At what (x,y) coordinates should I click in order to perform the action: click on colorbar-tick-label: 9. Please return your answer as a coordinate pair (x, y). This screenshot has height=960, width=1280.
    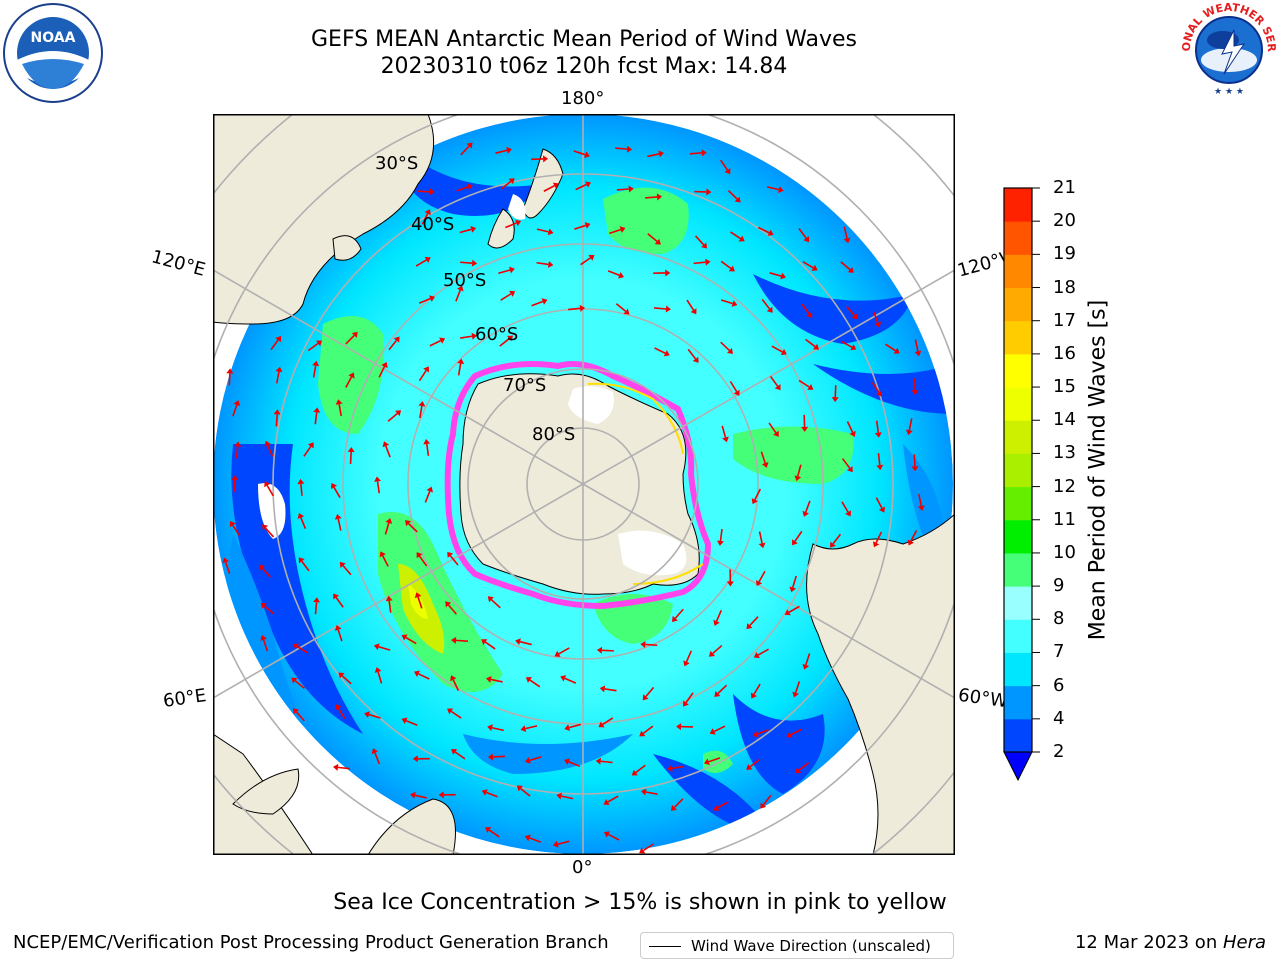
    Looking at the image, I should click on (1059, 586).